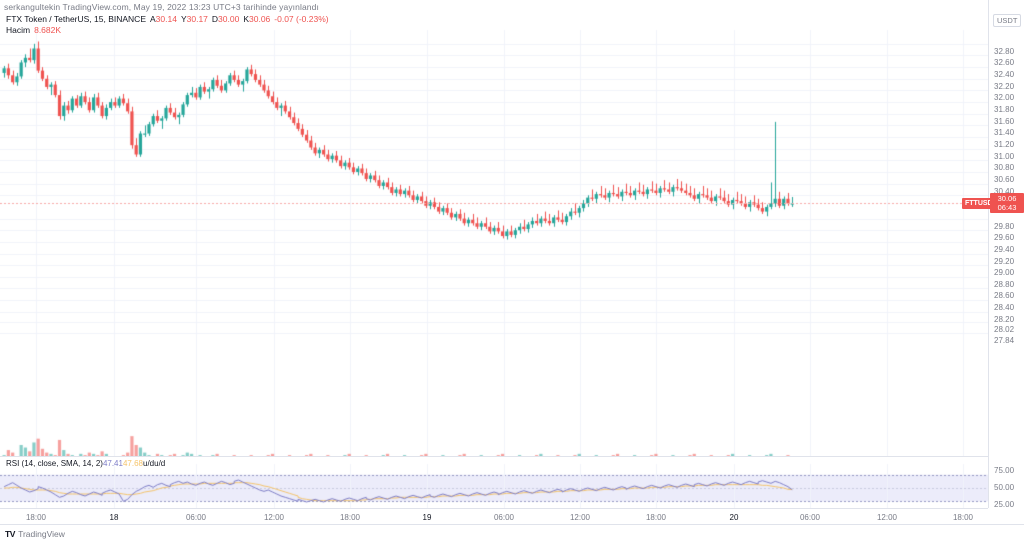 The image size is (1024, 543). Describe the element at coordinates (1004, 51) in the screenshot. I see `price-axis-tick: 32.80` at that location.